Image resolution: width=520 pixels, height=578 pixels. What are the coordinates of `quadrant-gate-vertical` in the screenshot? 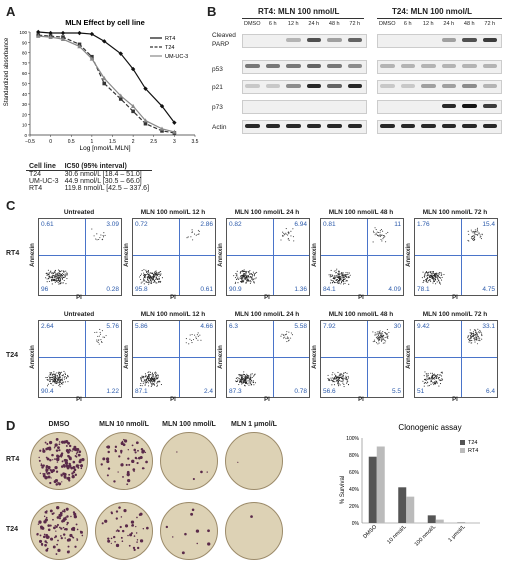 It's located at (85, 257).